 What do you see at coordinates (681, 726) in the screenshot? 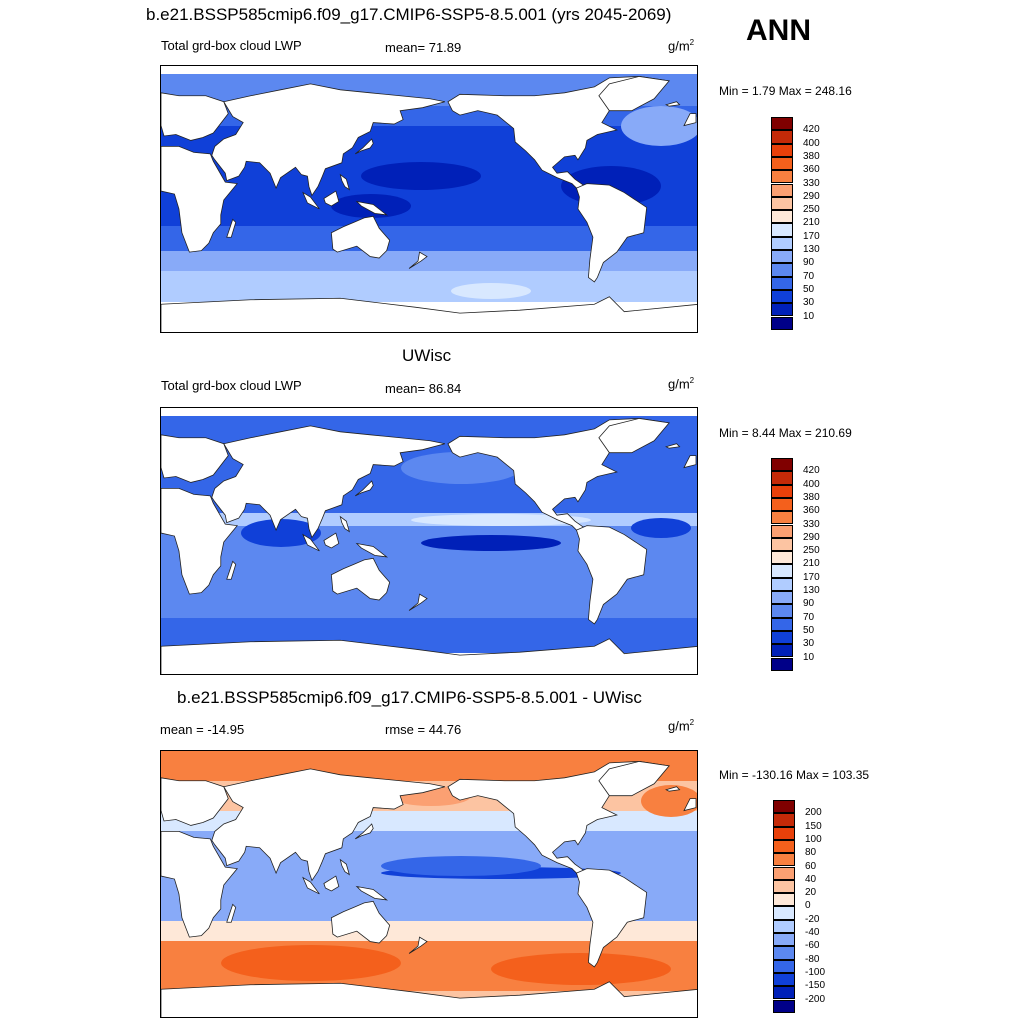
I see `panel-3-units: g/m2` at bounding box center [681, 726].